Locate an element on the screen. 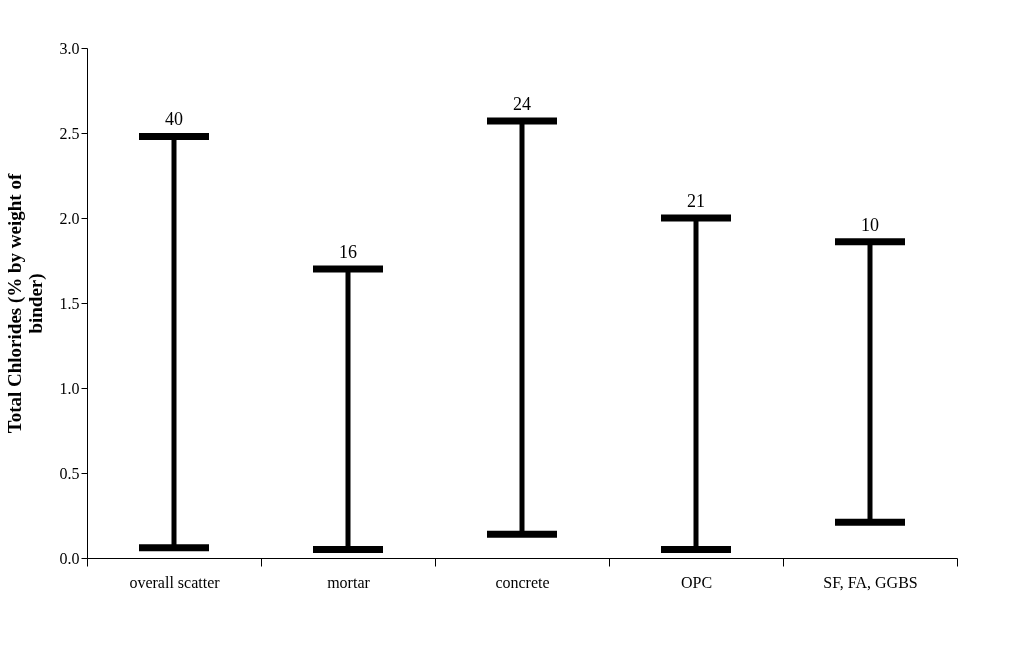 This screenshot has width=1027, height=646. y-tick-label: 3.0 is located at coordinates (69, 48).